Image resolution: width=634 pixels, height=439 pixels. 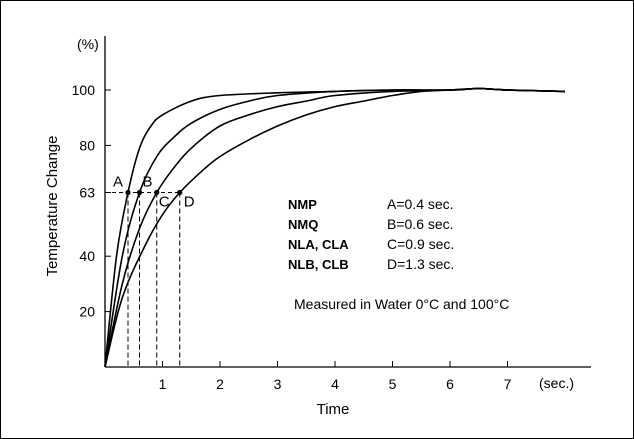 What do you see at coordinates (318, 244) in the screenshot?
I see `legend-name-nla-cla: NLA, CLA` at bounding box center [318, 244].